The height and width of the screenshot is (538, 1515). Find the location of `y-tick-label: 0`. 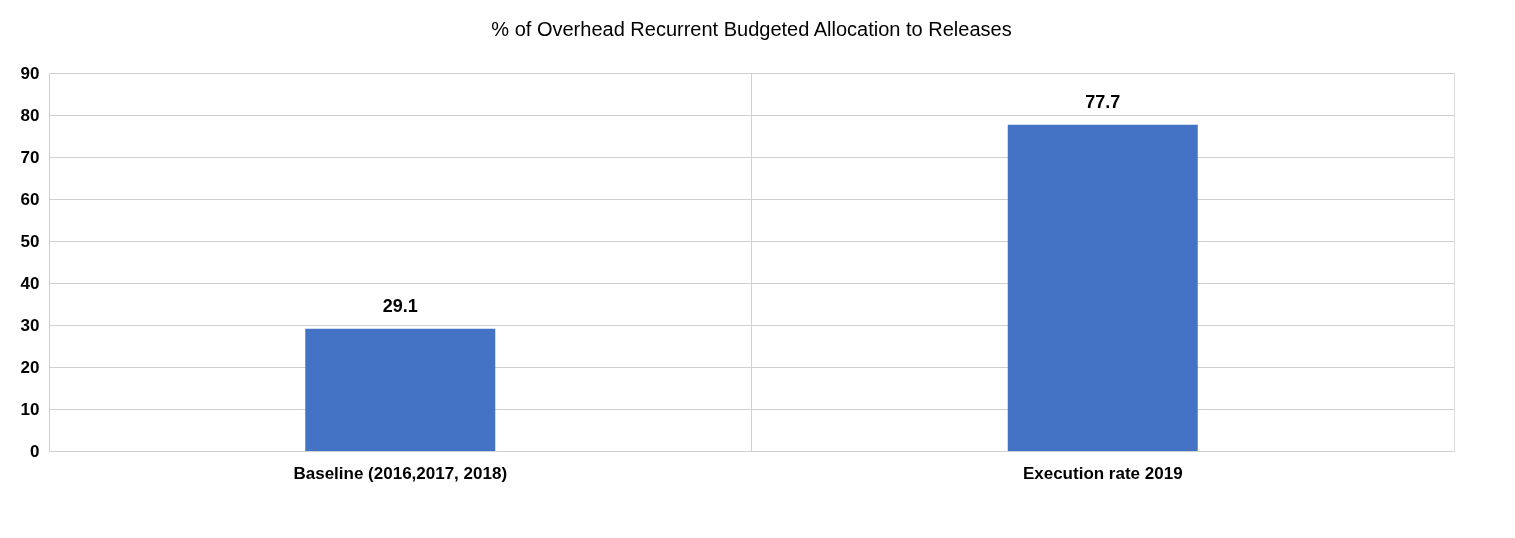

y-tick-label: 0 is located at coordinates (35, 451).